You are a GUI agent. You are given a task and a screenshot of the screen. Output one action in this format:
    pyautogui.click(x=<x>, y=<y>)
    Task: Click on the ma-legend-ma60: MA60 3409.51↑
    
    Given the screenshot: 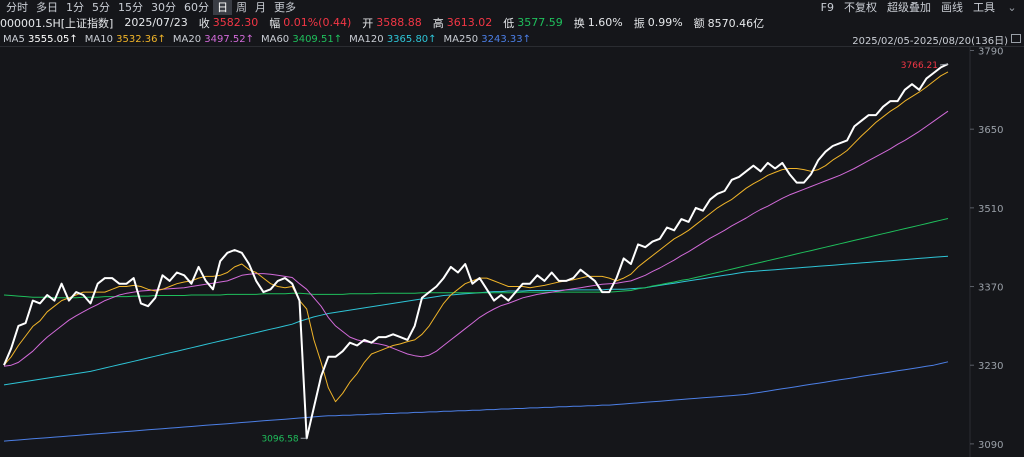 What is the action you would take?
    pyautogui.click(x=301, y=39)
    